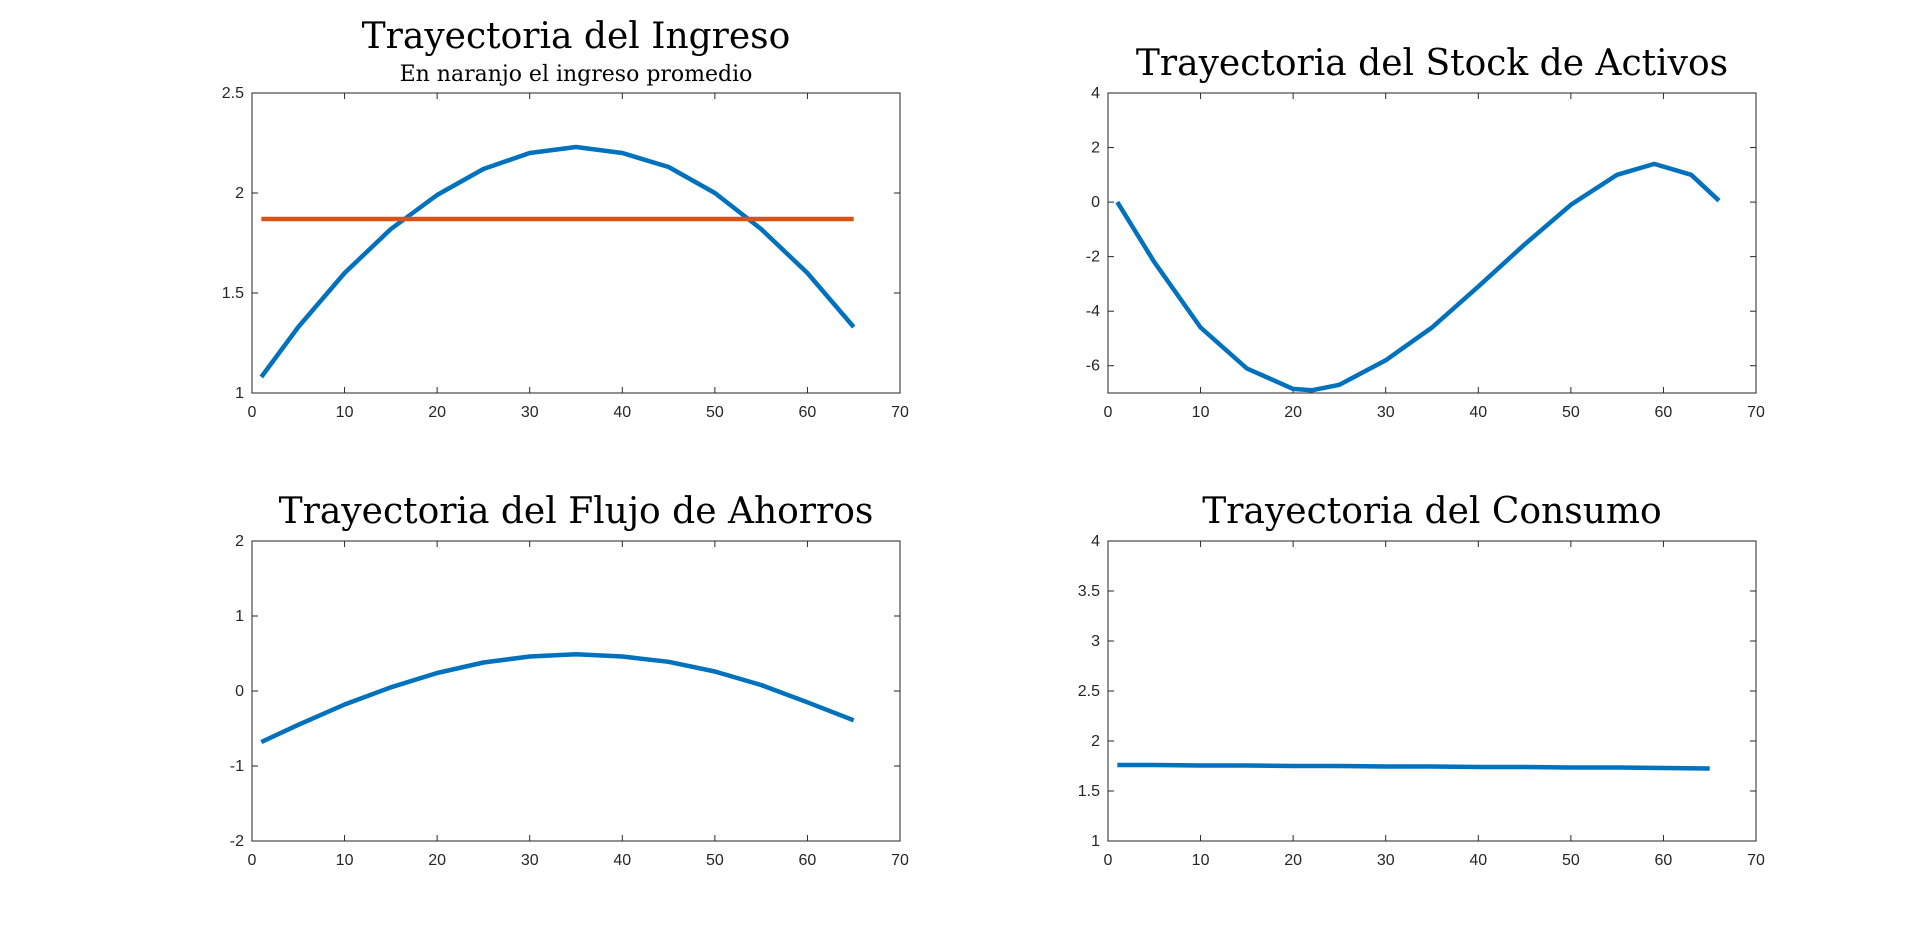 The image size is (1920, 936). What do you see at coordinates (1093, 311) in the screenshot?
I see `y-tick-label: -4` at bounding box center [1093, 311].